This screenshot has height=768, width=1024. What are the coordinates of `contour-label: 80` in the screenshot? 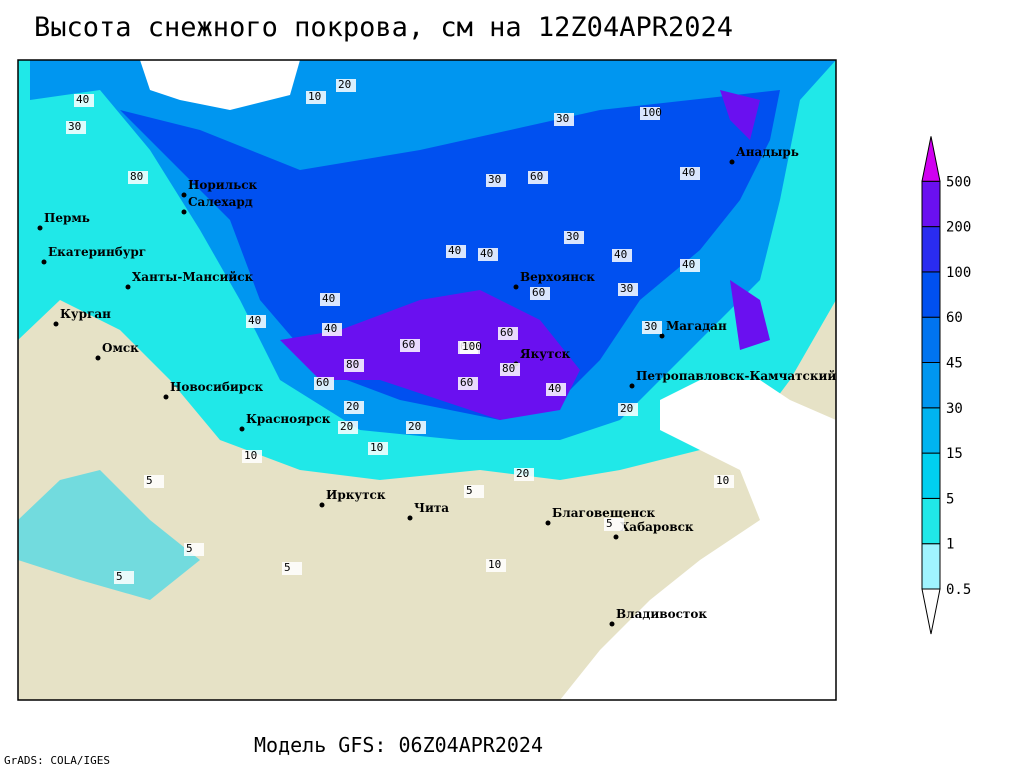 It's located at (508, 368).